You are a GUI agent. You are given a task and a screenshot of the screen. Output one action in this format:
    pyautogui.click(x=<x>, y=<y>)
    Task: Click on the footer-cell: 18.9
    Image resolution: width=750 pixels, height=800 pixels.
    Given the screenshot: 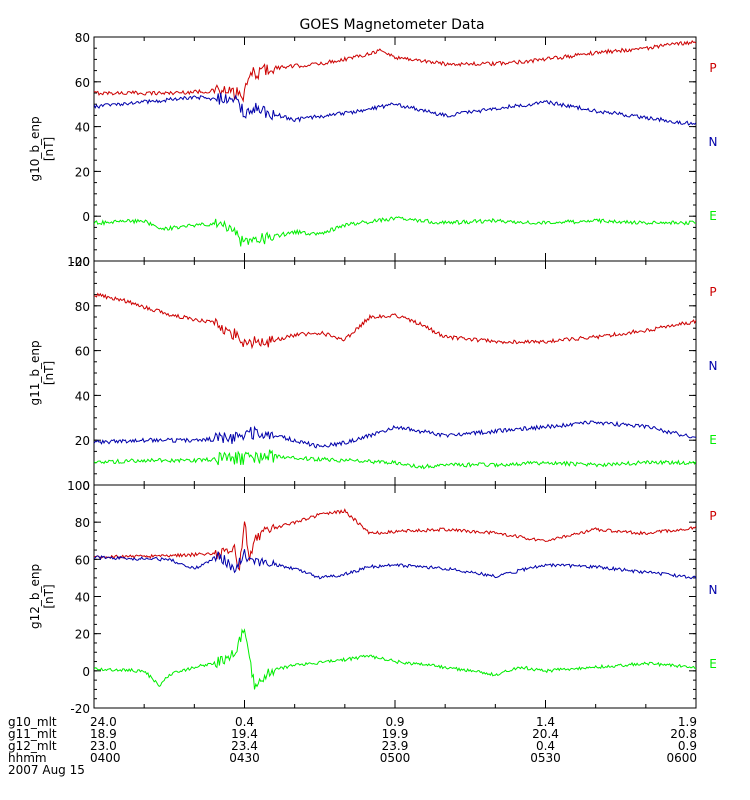 What is the action you would take?
    pyautogui.click(x=103, y=734)
    